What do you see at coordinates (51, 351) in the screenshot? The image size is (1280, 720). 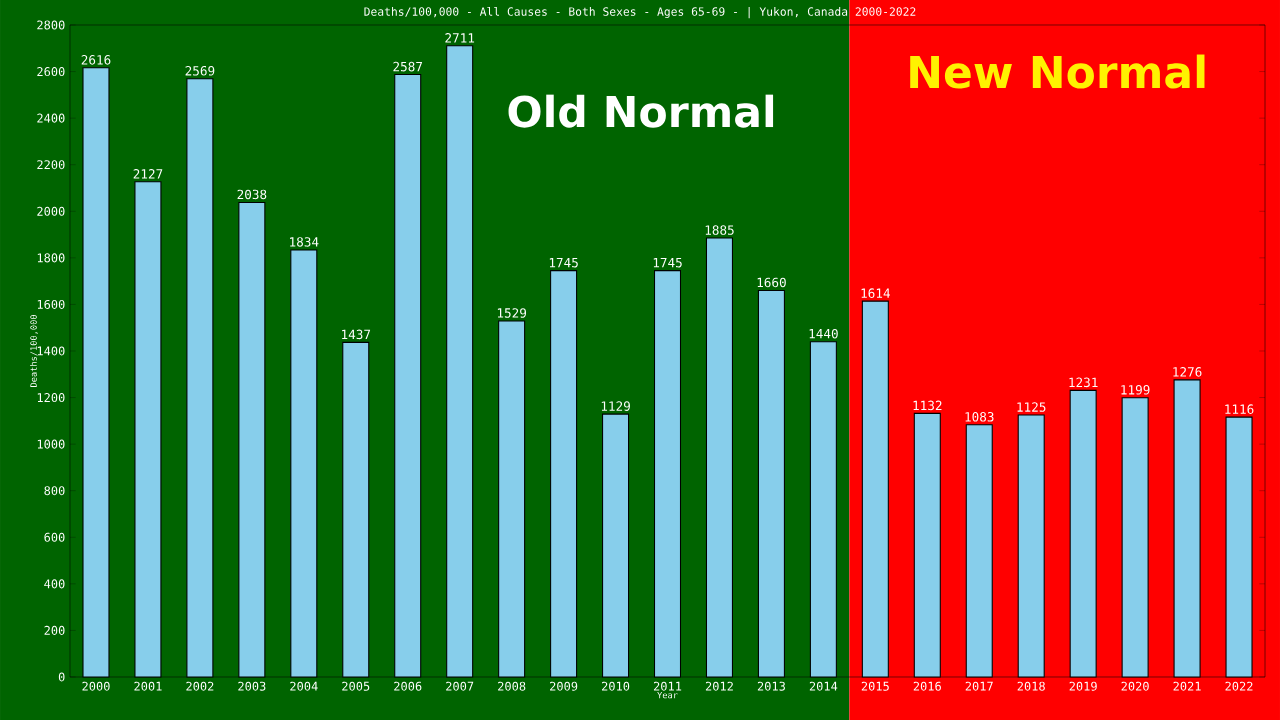 I see `y-tick-label: 1400` at bounding box center [51, 351].